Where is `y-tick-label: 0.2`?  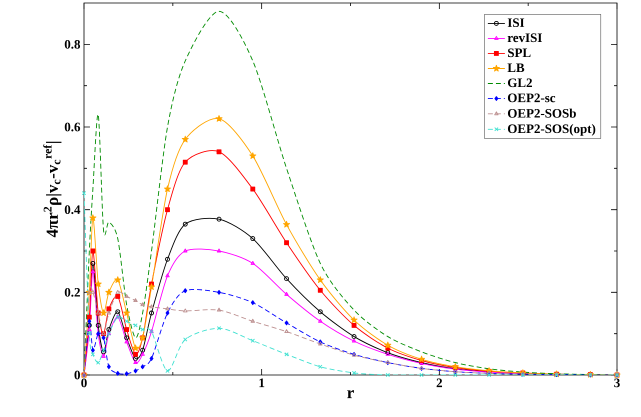
y-tick-label: 0.2 is located at coordinates (72, 292).